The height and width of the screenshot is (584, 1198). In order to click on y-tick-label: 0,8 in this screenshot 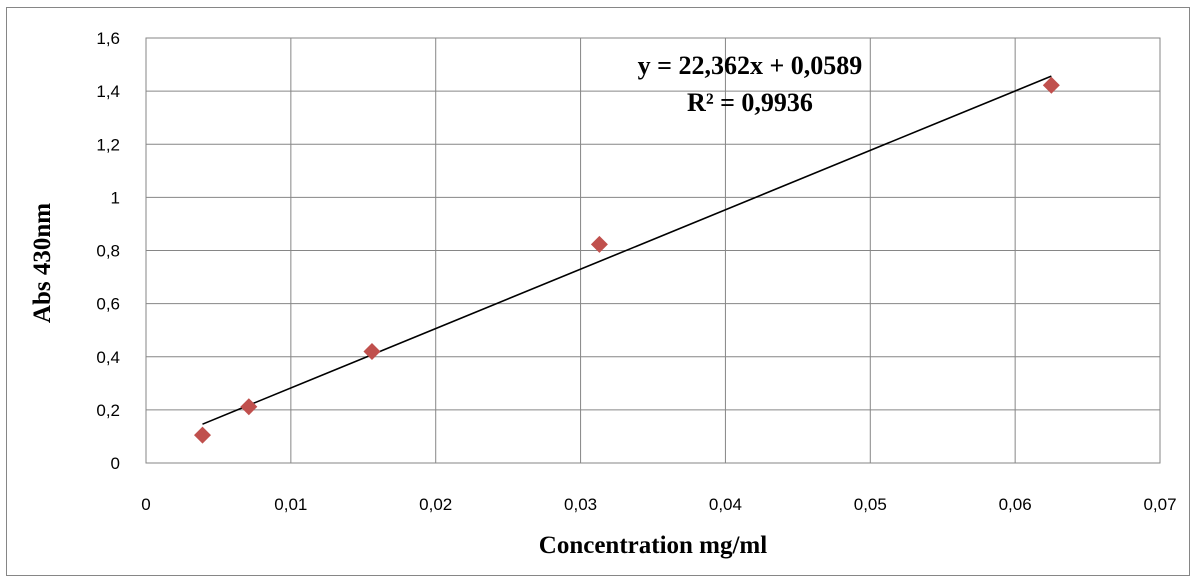, I will do `click(108, 251)`.